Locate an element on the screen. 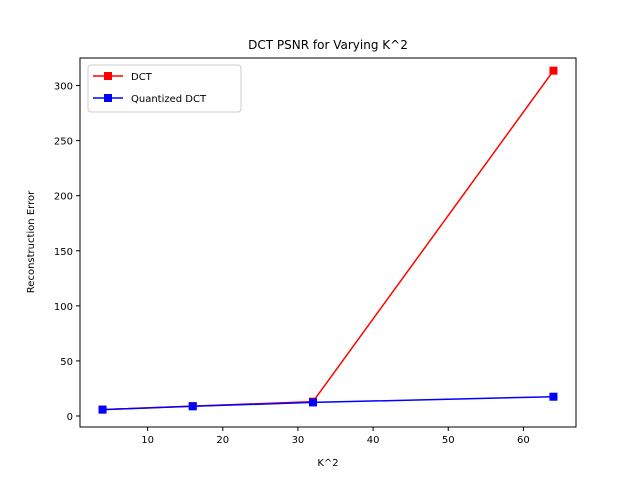 The height and width of the screenshot is (480, 640). y-axis: 0 50 100 150 200 250 300 is located at coordinates (67, 252).